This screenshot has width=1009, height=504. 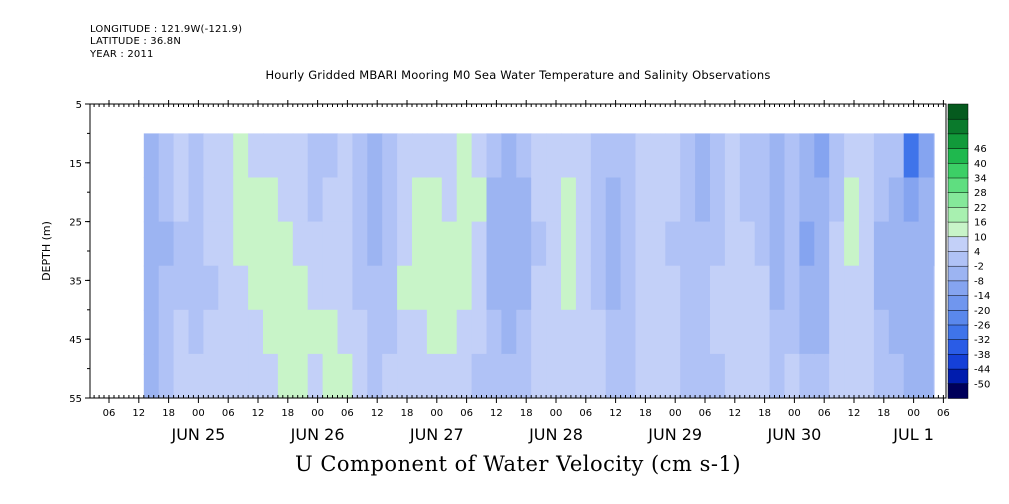 What do you see at coordinates (979, 267) in the screenshot?
I see `colorbar-label: -2` at bounding box center [979, 267].